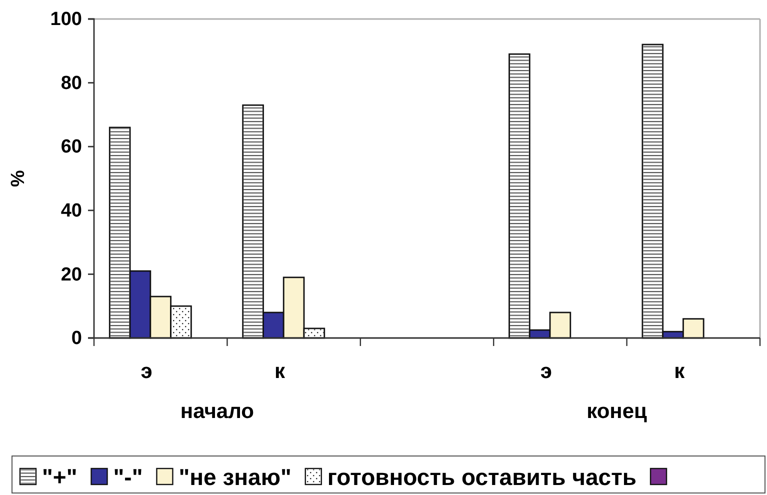  Describe the element at coordinates (18, 178) in the screenshot. I see `y-axis-title: %` at that location.